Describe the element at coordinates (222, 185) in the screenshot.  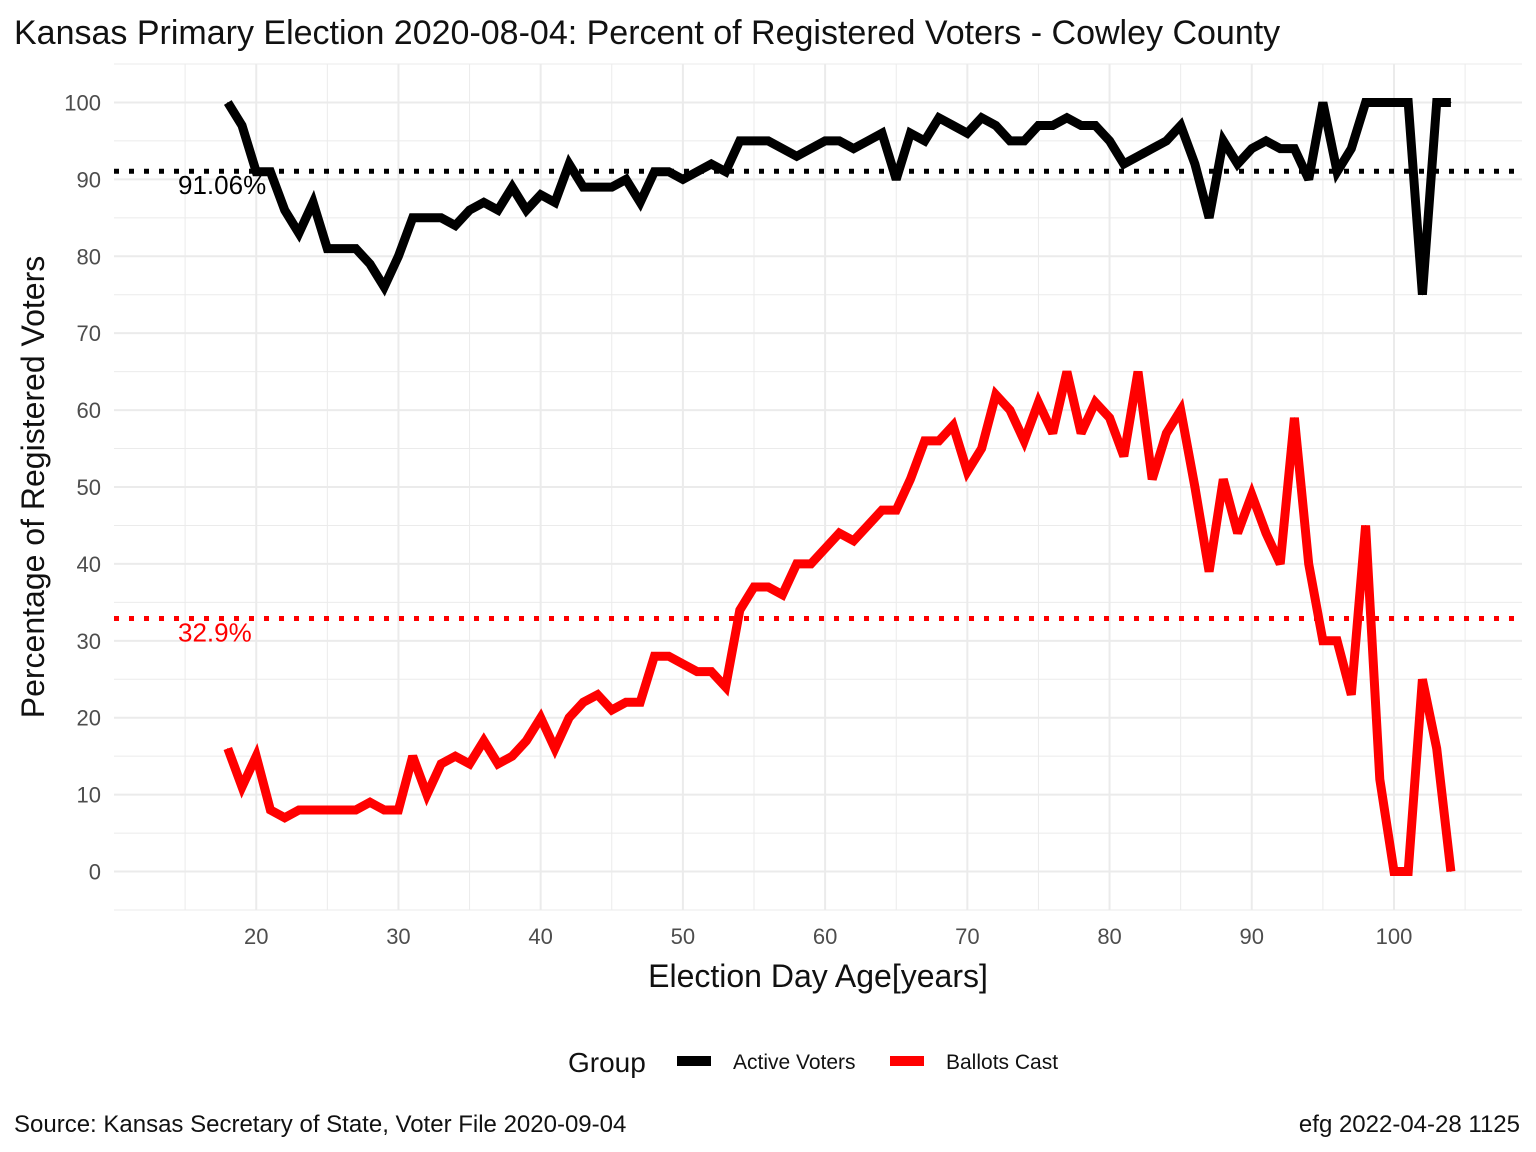
I see `reference-label-active-voters: 91.06%` at that location.